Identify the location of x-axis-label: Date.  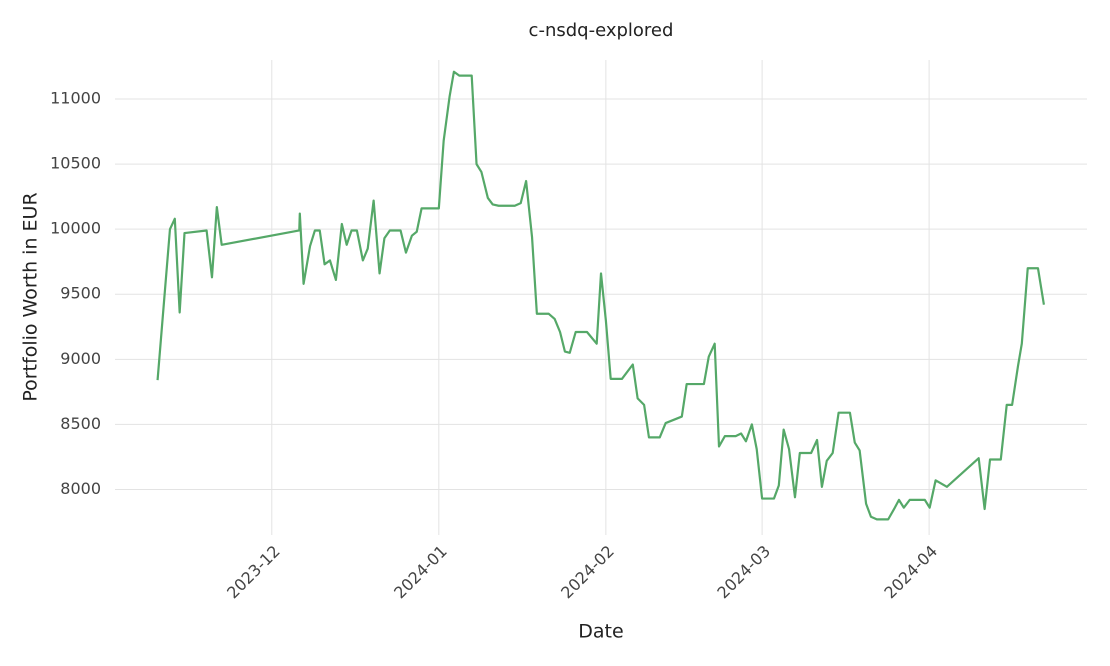
(600, 632).